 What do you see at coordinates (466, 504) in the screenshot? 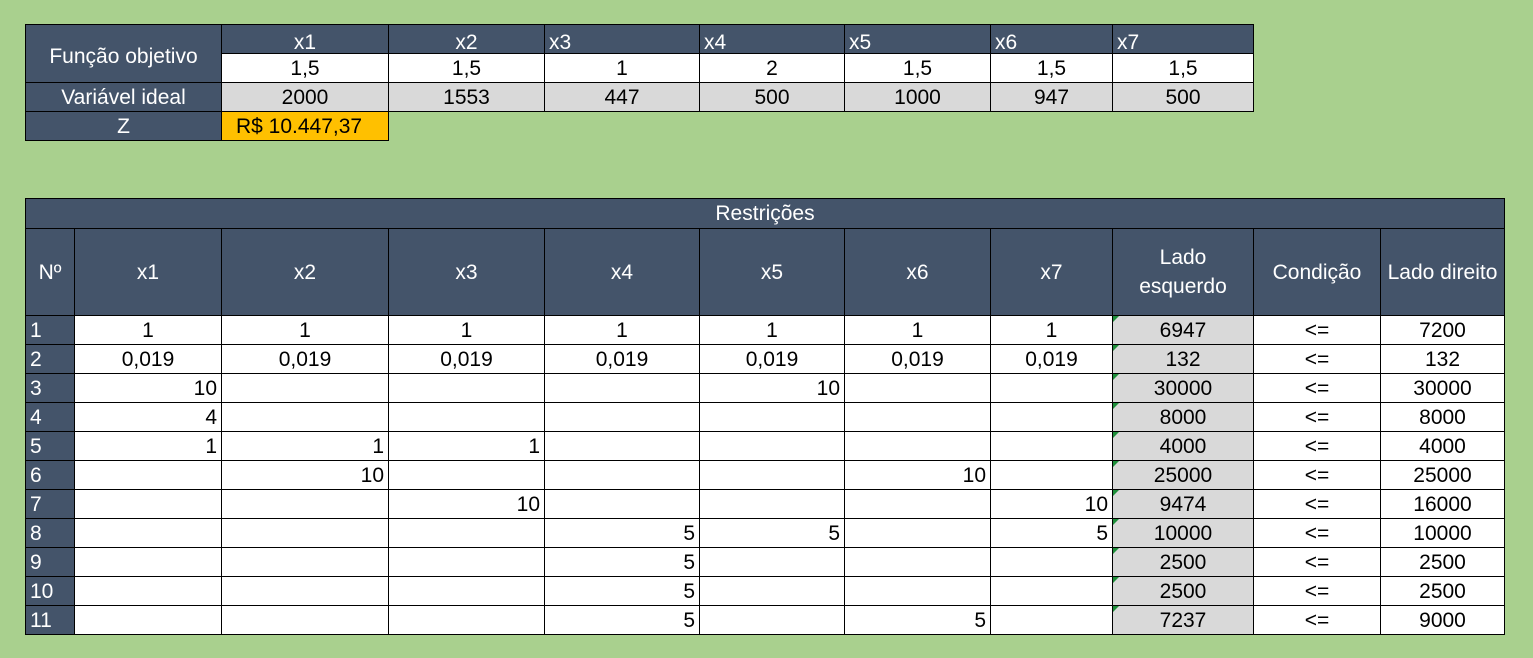
I see `coef-cell-x3: 10` at bounding box center [466, 504].